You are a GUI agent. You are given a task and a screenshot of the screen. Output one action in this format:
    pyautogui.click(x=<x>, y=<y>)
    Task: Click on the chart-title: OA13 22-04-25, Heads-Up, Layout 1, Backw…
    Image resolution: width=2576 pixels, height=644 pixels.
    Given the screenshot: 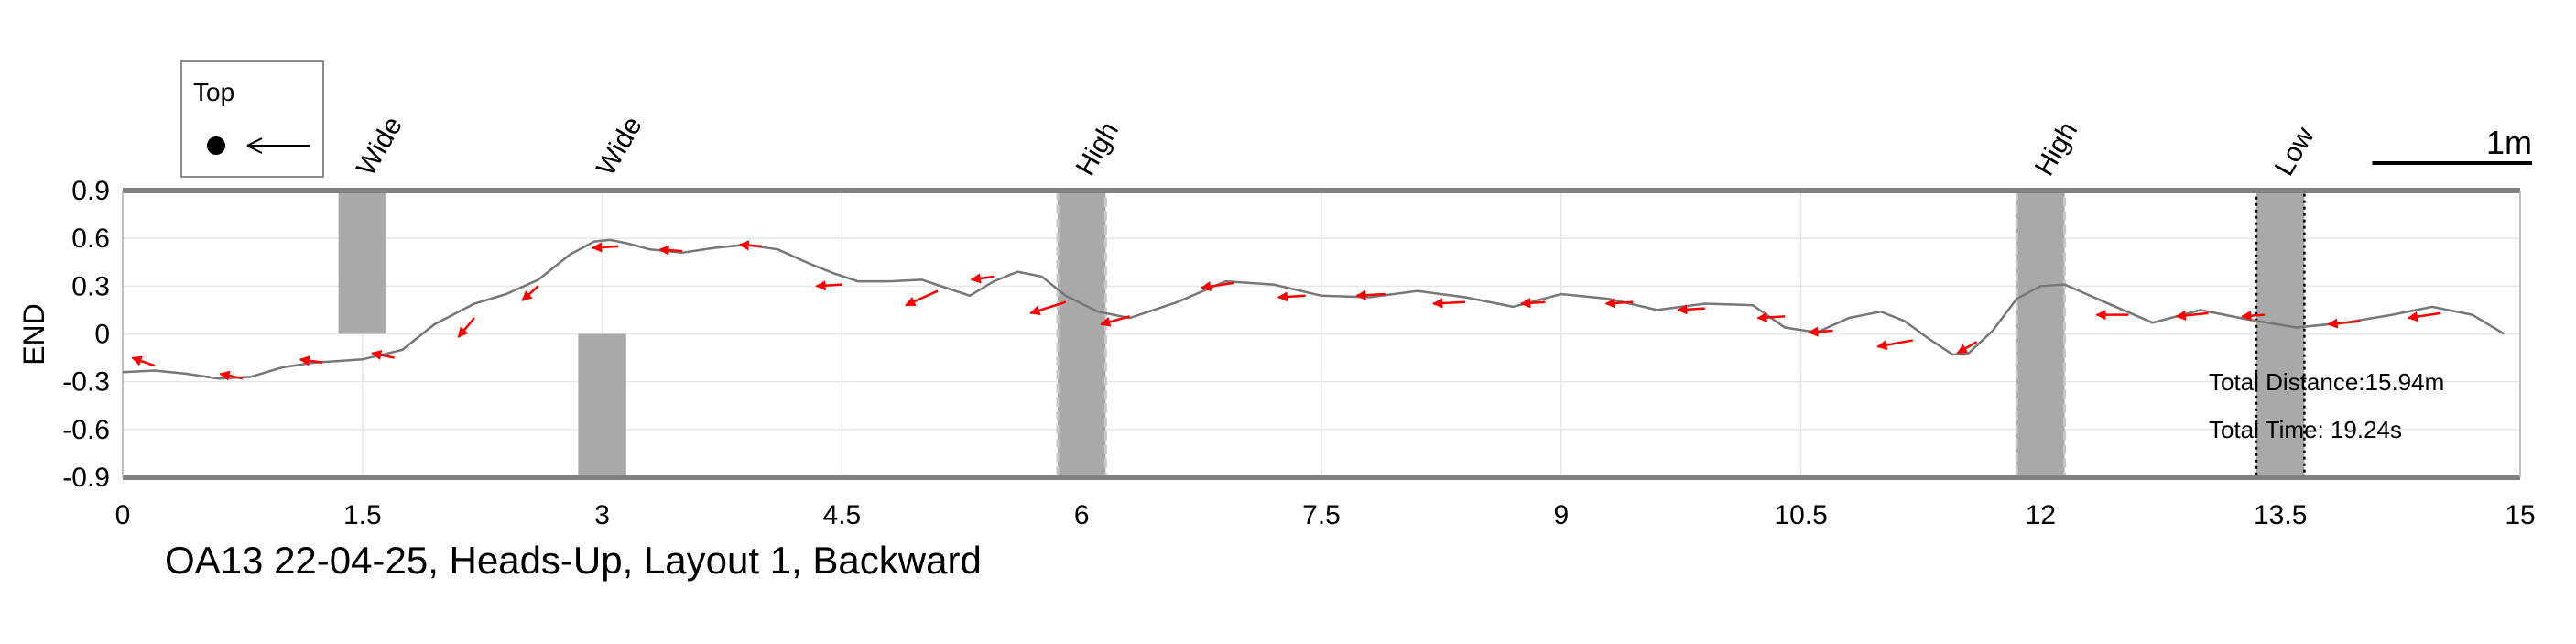 What is the action you would take?
    pyautogui.click(x=573, y=561)
    